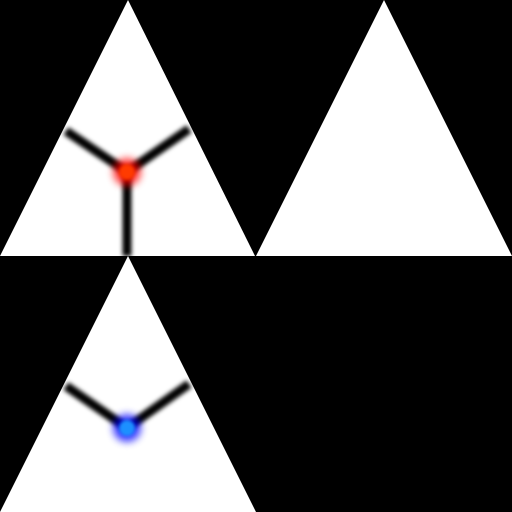 Image resolution: width=512 pixels, height=512 pixels. I want to click on red-node-icon, so click(127, 172).